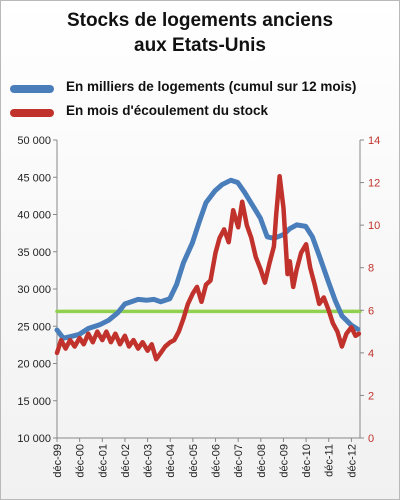 The width and height of the screenshot is (400, 500). I want to click on x-tick-label: déc-08, so click(262, 461).